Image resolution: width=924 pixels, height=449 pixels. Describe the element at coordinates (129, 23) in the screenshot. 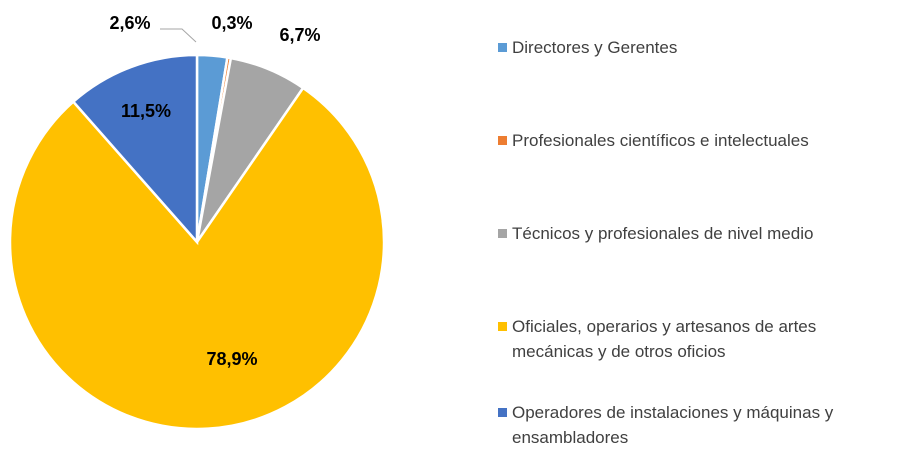

I see `data-label: 2,6%` at that location.